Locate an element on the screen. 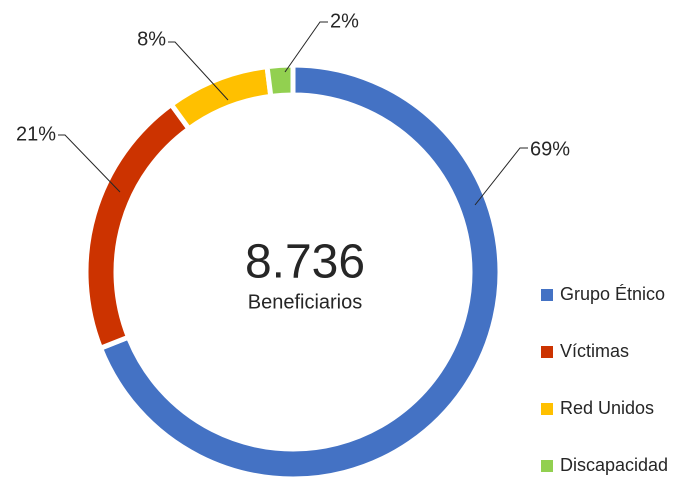 The height and width of the screenshot is (485, 693). center-label: Beneficiarios is located at coordinates (305, 302).